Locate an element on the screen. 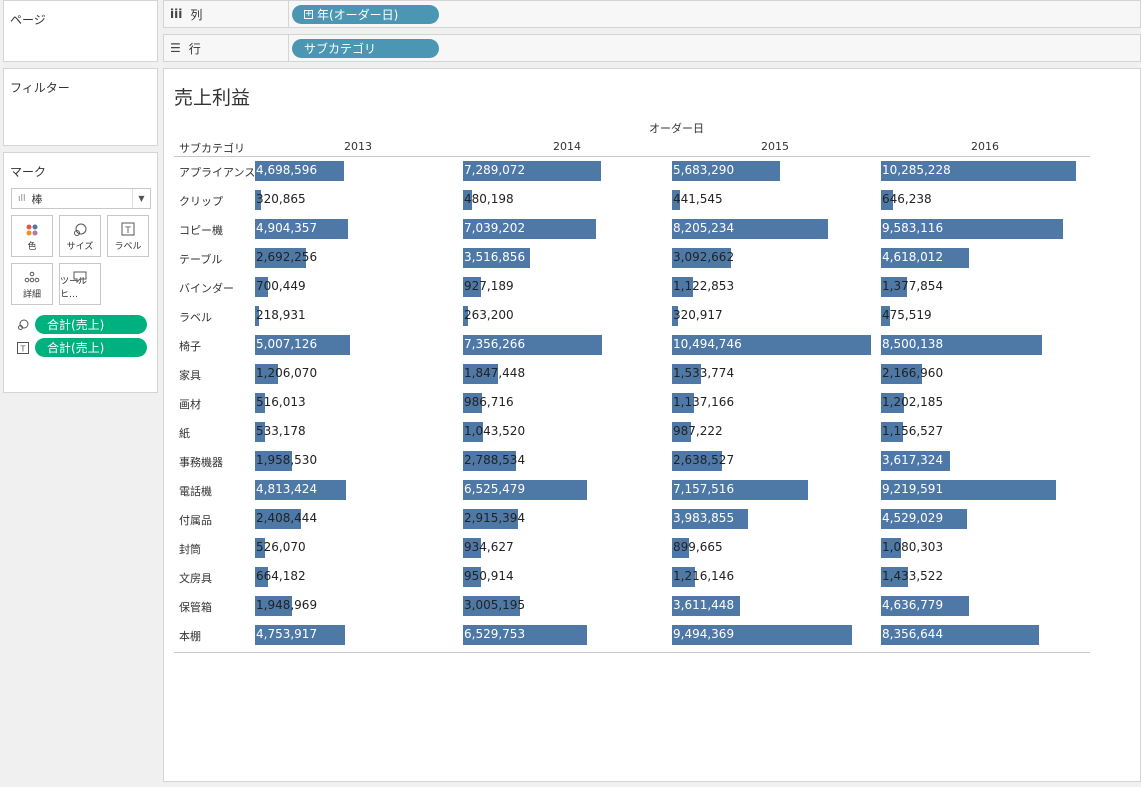  chevron-down-icon: ▼ is located at coordinates (141, 198).